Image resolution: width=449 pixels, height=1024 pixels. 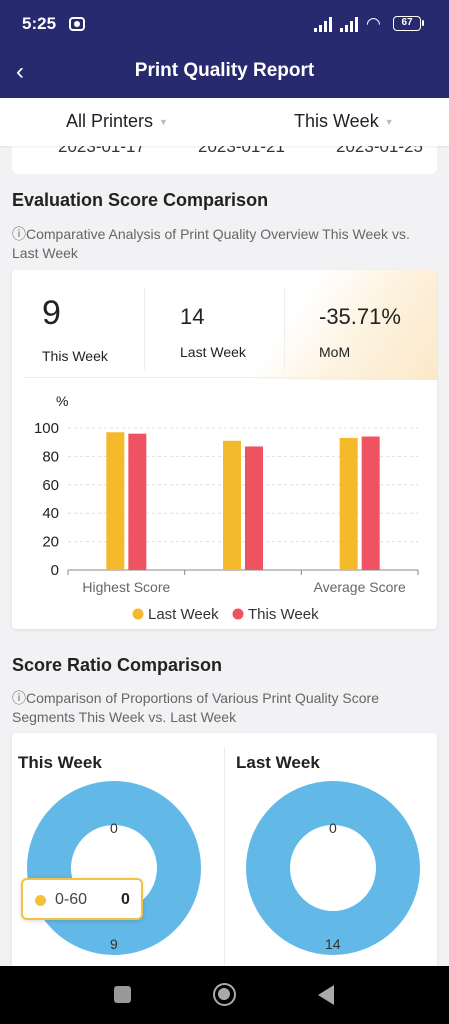 What do you see at coordinates (71, 899) in the screenshot?
I see `tooltip-label: 0-60` at bounding box center [71, 899].